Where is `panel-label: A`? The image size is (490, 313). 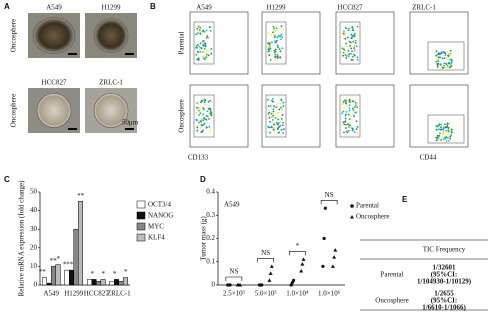
panel-label: A is located at coordinates (7, 6).